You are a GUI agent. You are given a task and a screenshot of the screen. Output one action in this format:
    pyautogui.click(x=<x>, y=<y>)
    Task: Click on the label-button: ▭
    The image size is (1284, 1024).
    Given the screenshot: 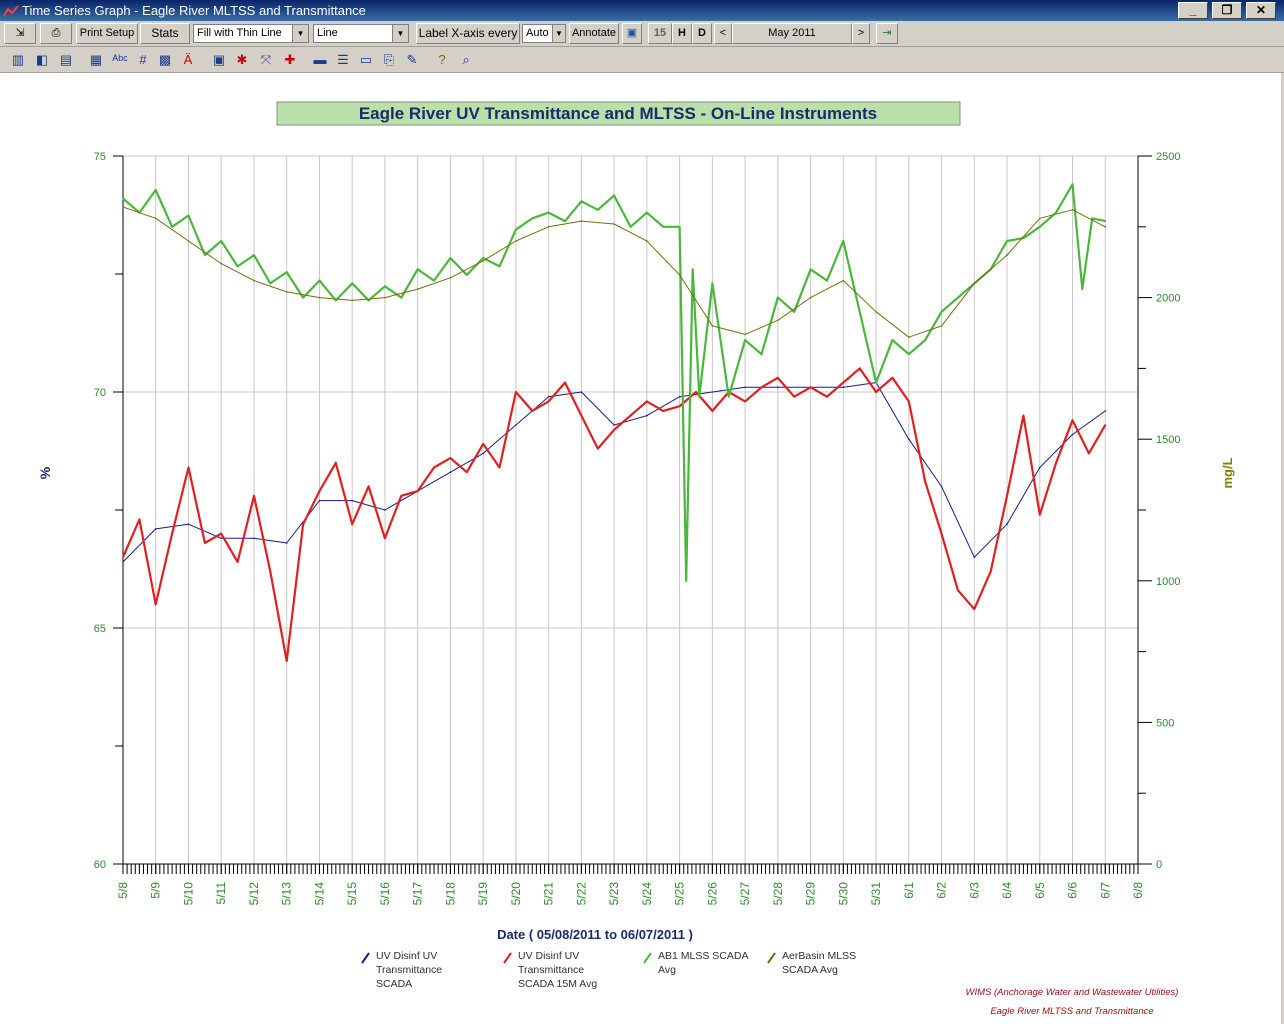 What is the action you would take?
    pyautogui.click(x=366, y=60)
    